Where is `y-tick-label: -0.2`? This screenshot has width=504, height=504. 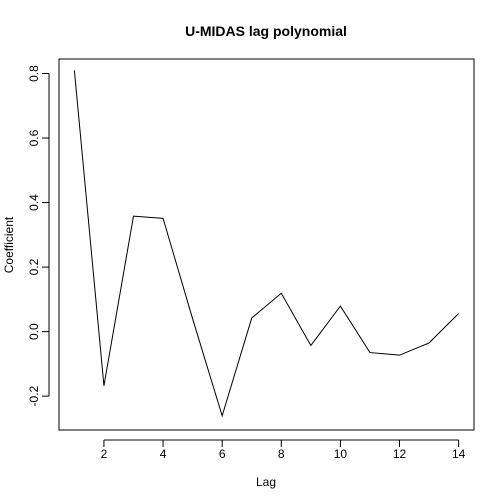 y-tick-label: -0.2 is located at coordinates (34, 395).